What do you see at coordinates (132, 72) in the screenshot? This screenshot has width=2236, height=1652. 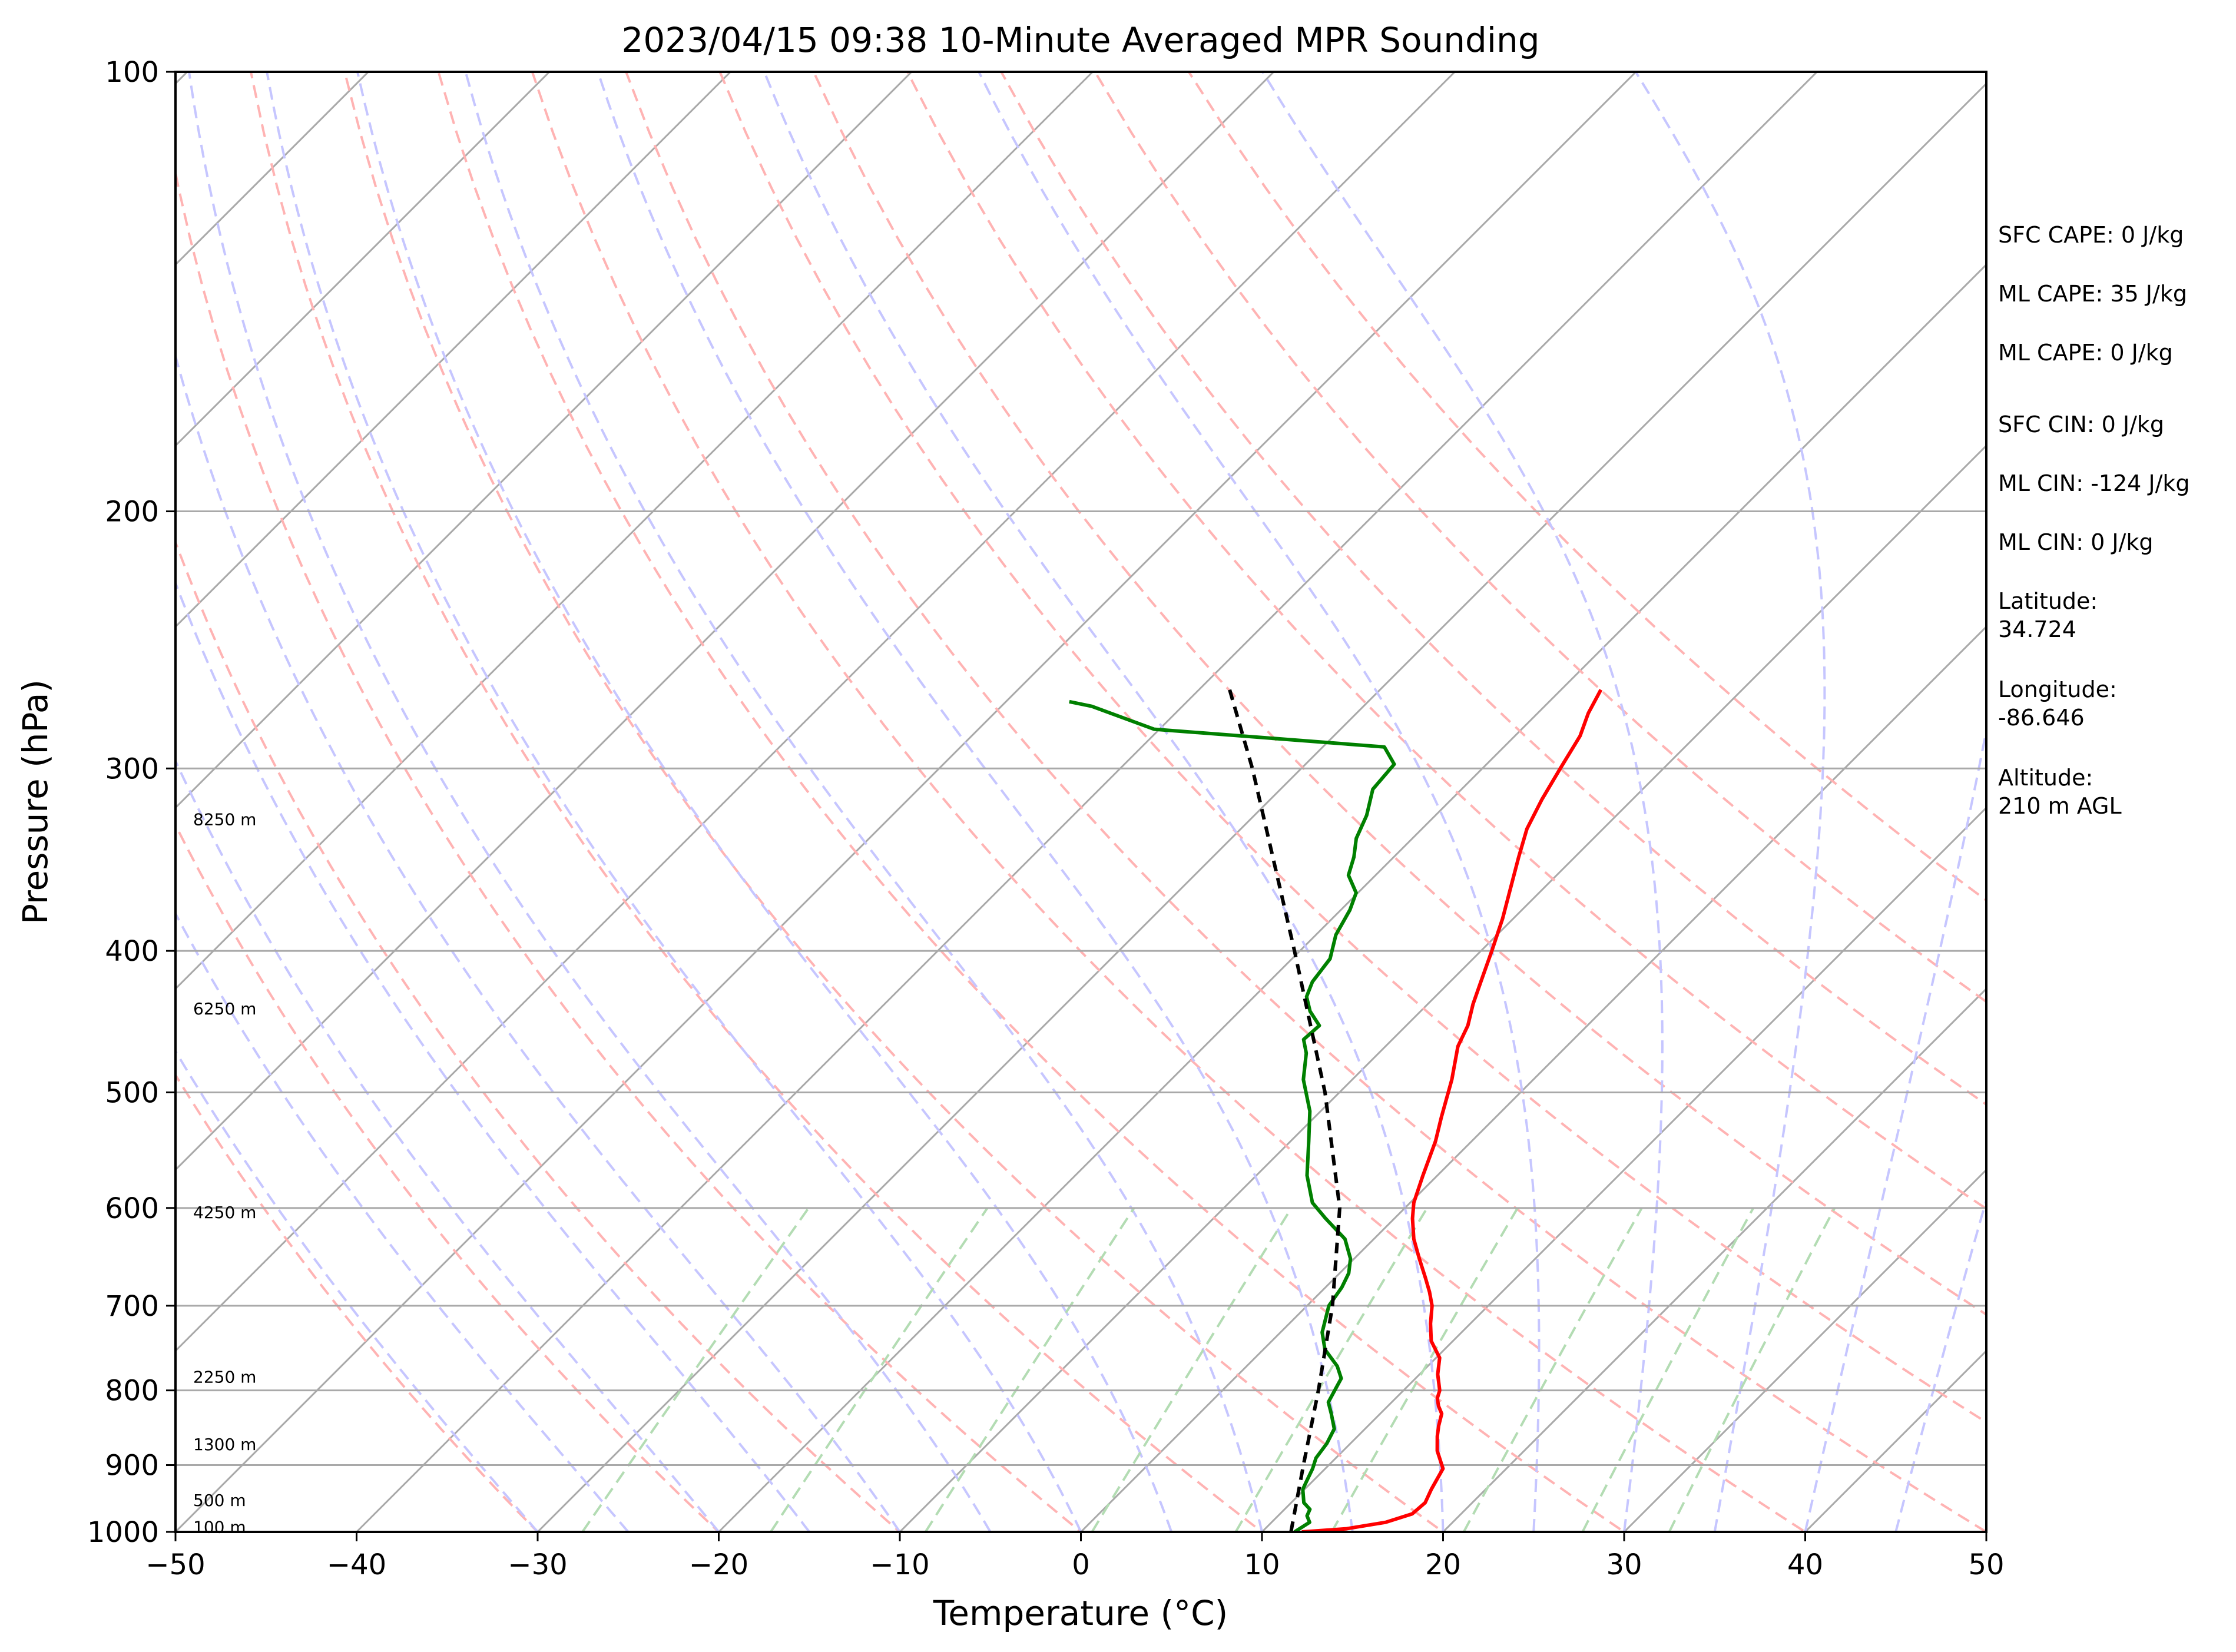 I see `y-tick-label: 100` at bounding box center [132, 72].